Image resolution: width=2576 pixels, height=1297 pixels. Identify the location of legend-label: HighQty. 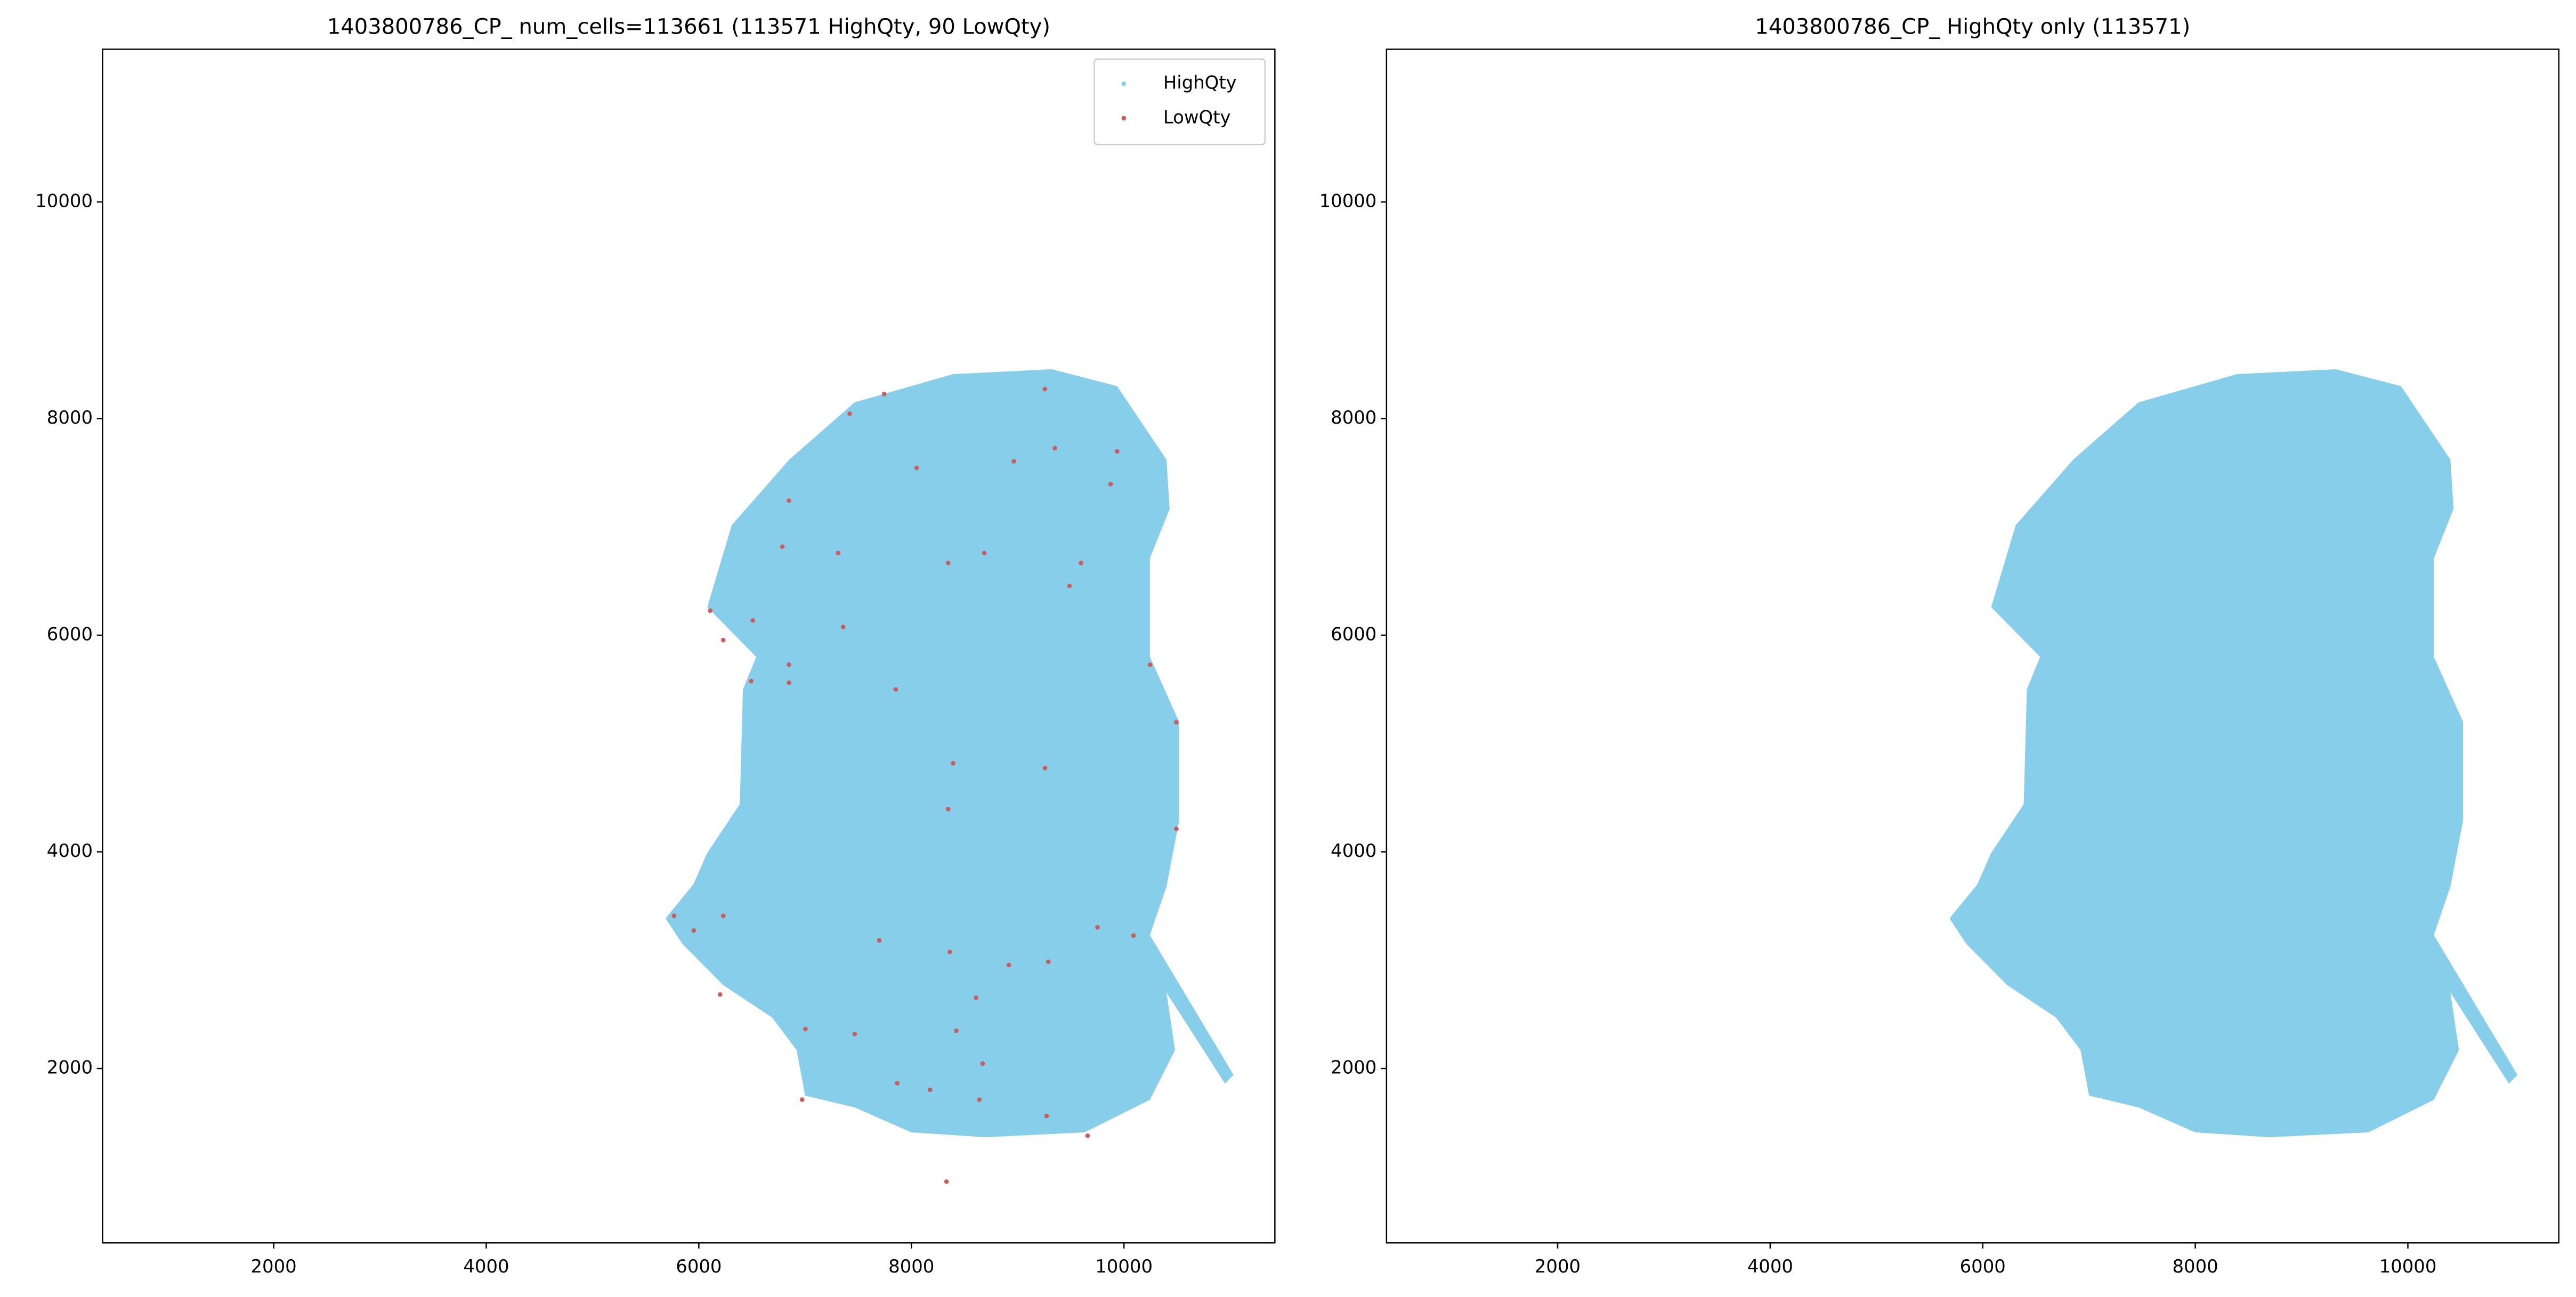
(1200, 82).